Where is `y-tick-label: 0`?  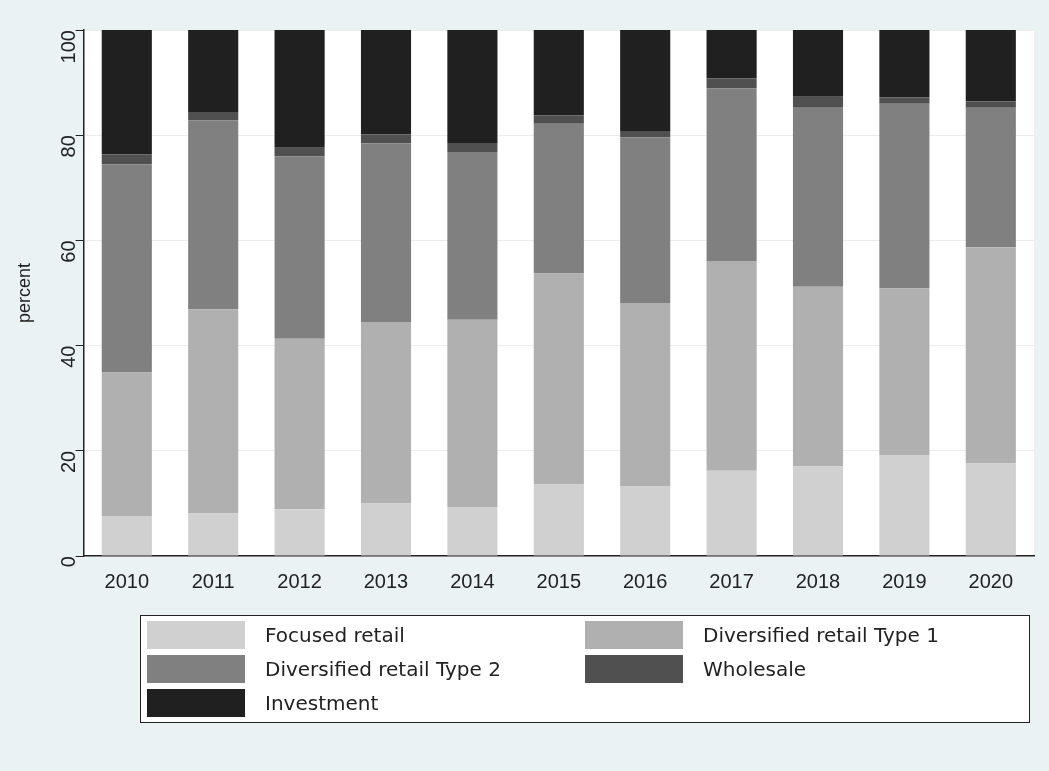
y-tick-label: 0 is located at coordinates (68, 562).